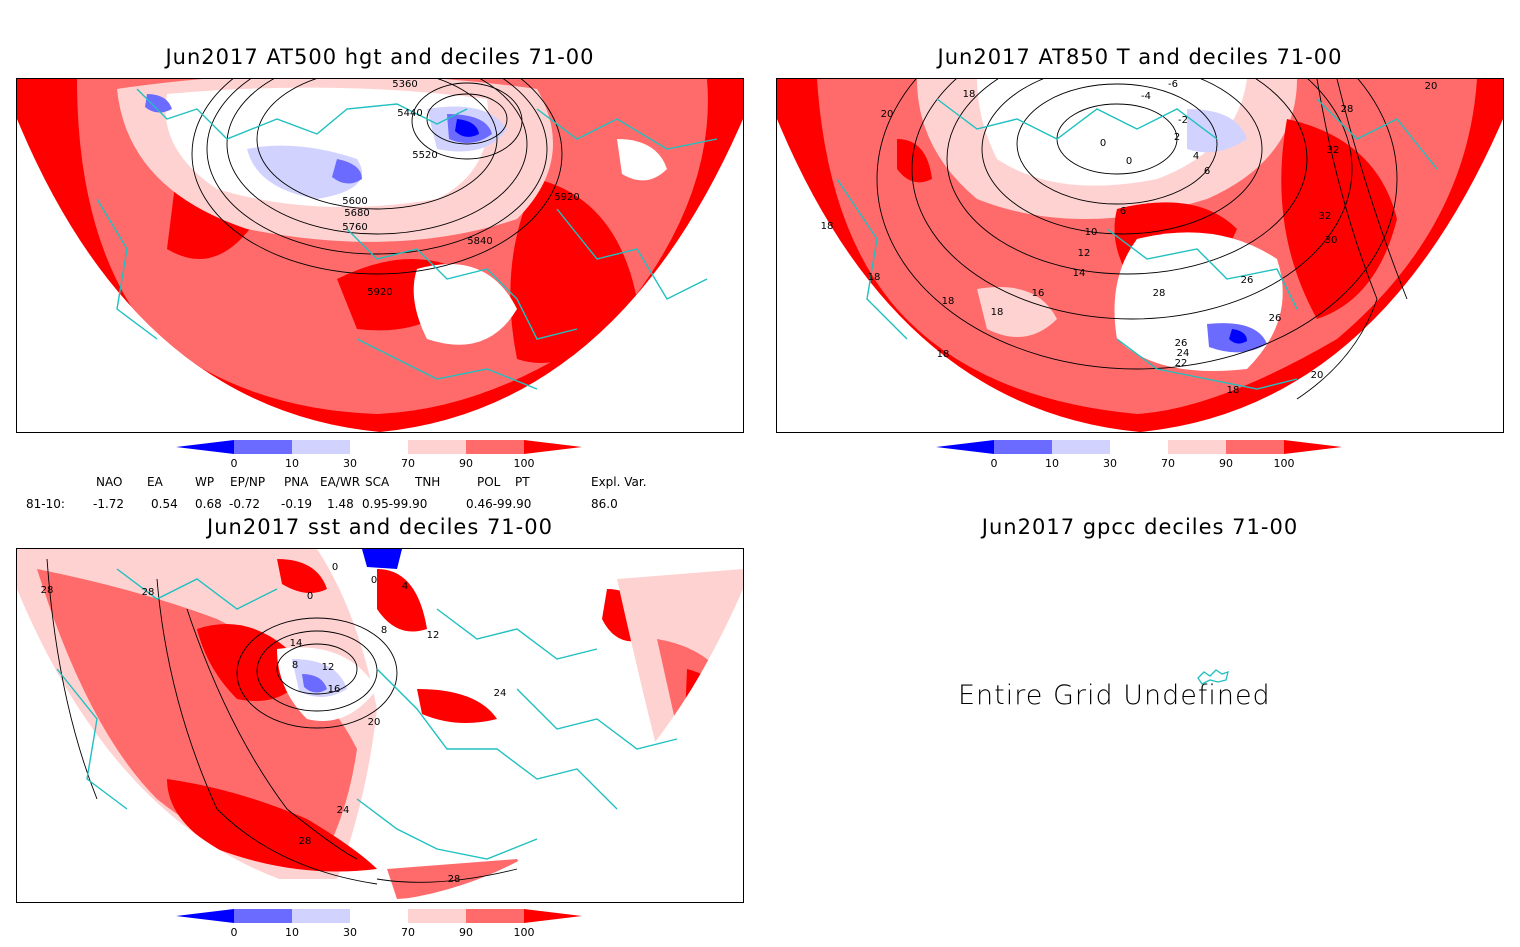  What do you see at coordinates (1091, 232) in the screenshot?
I see `t850-label: 10` at bounding box center [1091, 232].